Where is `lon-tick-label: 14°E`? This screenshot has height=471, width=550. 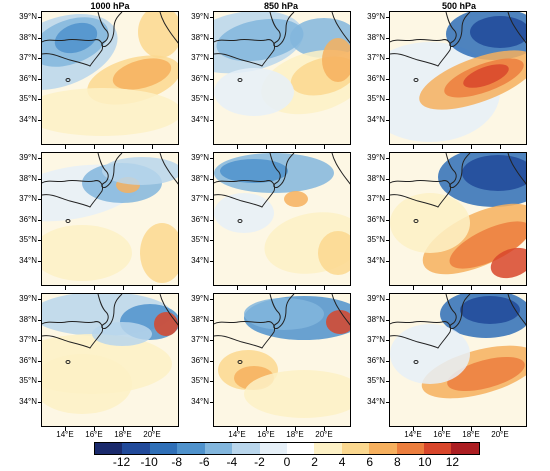 lon-tick-label: 14°E is located at coordinates (413, 434).